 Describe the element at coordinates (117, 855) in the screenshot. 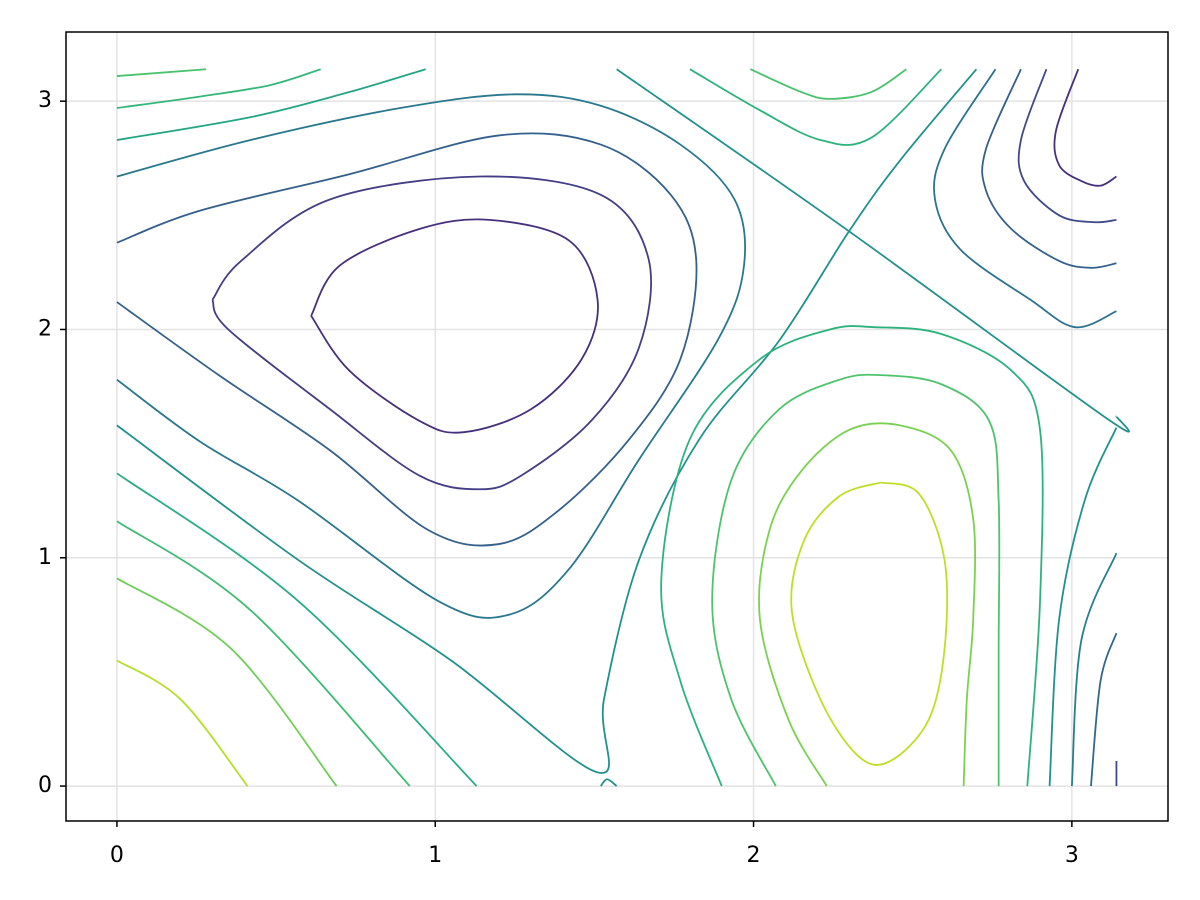

I see `x-tick-label: 0` at that location.